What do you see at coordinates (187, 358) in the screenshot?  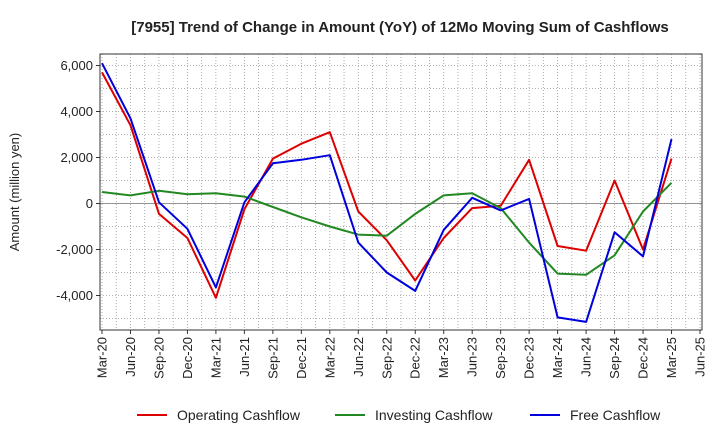 I see `x-tick-label: Dec-20` at bounding box center [187, 358].